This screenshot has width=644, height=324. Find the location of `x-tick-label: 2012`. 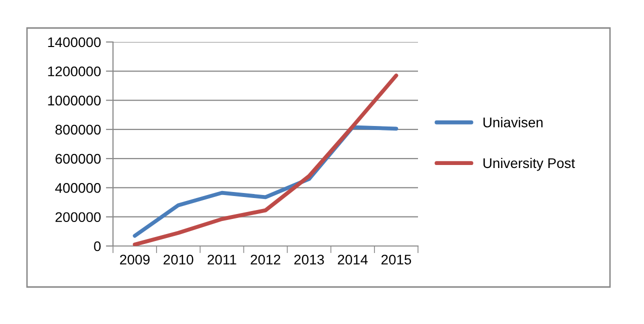

x-tick-label: 2012 is located at coordinates (265, 259).